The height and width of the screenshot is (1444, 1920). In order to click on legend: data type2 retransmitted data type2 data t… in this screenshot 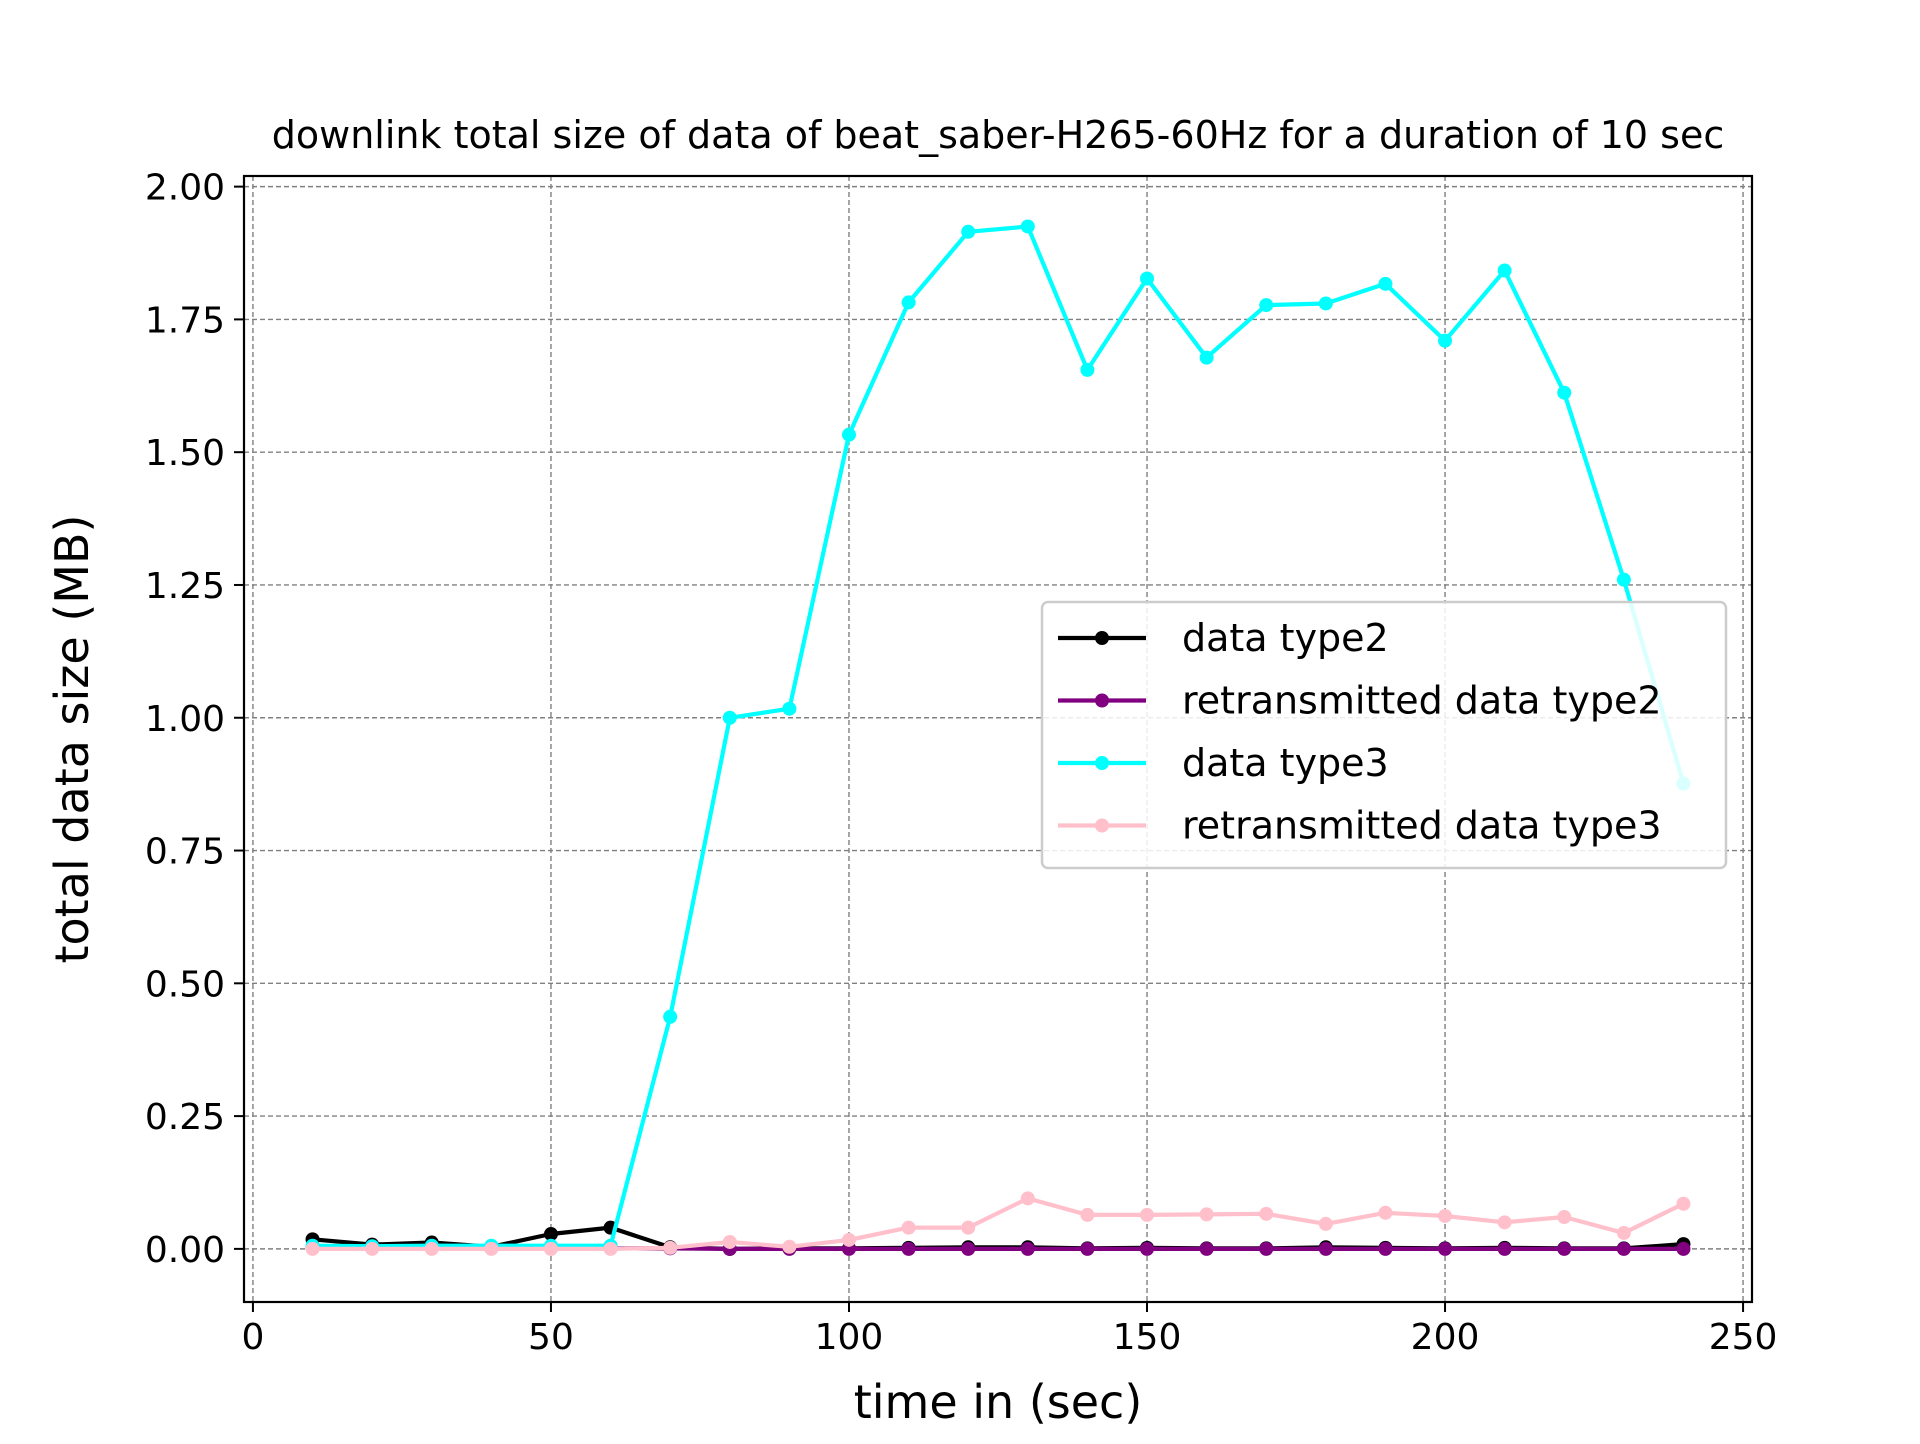, I will do `click(1384, 735)`.